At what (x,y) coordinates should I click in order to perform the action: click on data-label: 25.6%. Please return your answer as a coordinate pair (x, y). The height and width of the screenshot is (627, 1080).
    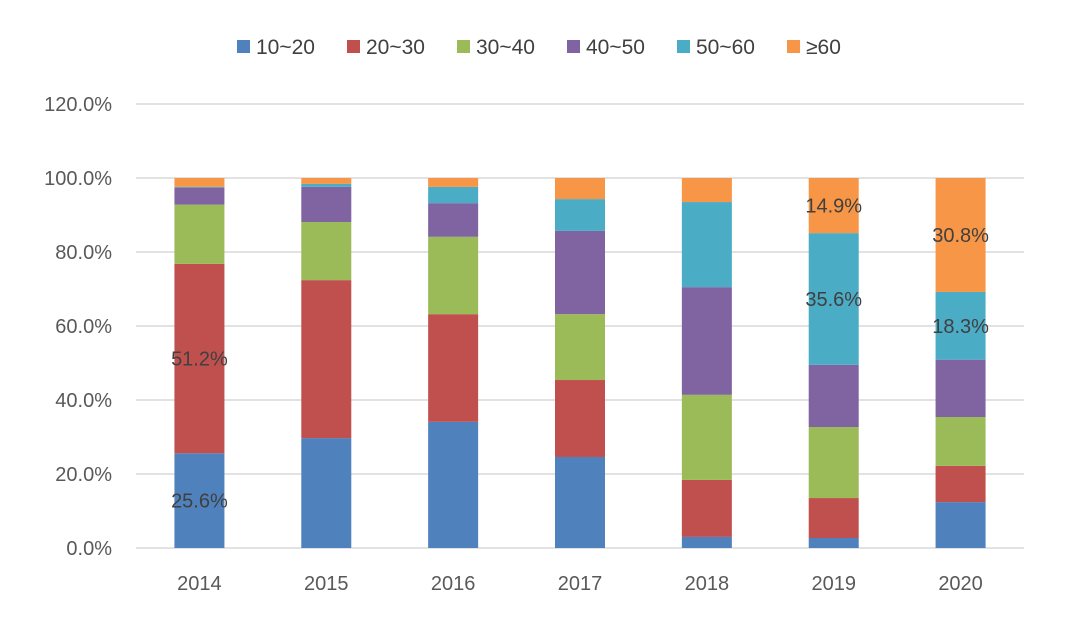
    Looking at the image, I should click on (199, 502).